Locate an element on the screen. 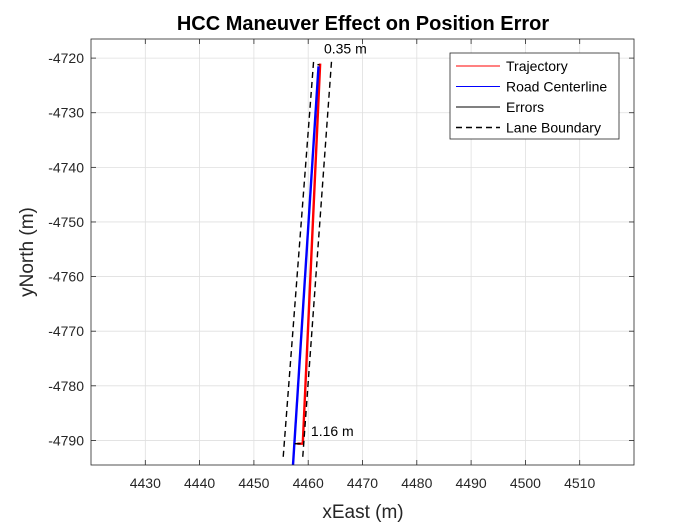  chart-title: HCC Maneuver Effect on Position Error is located at coordinates (363, 24).